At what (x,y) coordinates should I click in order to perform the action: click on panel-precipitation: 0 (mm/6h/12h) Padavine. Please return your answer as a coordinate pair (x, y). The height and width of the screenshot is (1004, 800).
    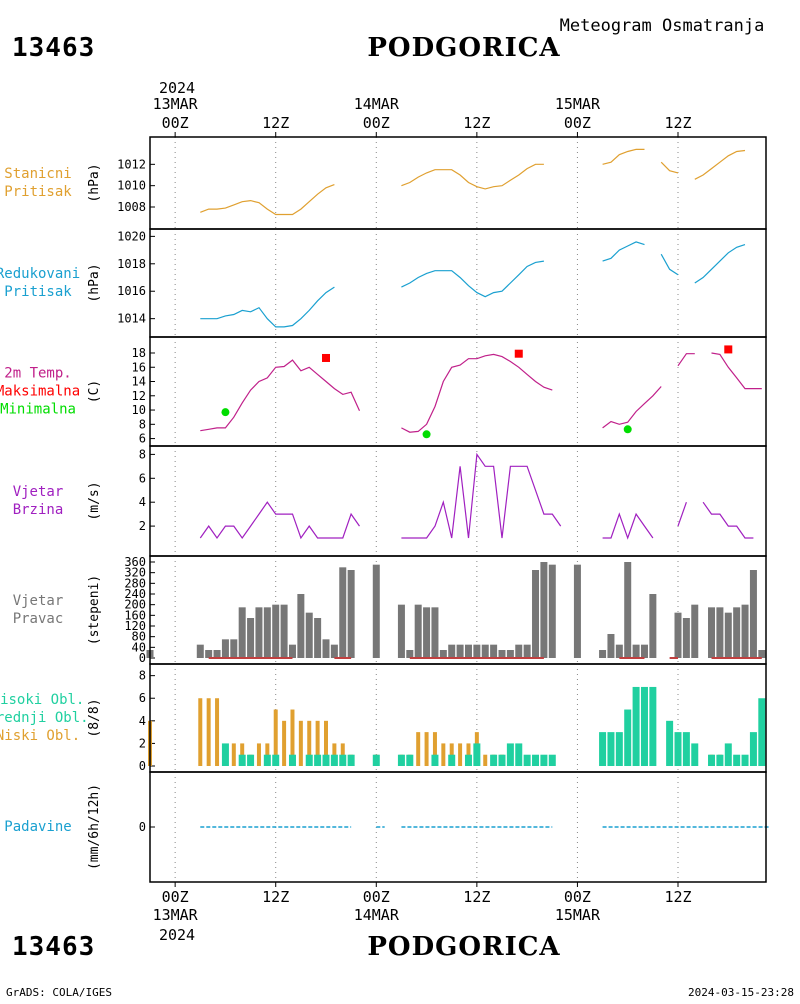
    Looking at the image, I should click on (387, 827).